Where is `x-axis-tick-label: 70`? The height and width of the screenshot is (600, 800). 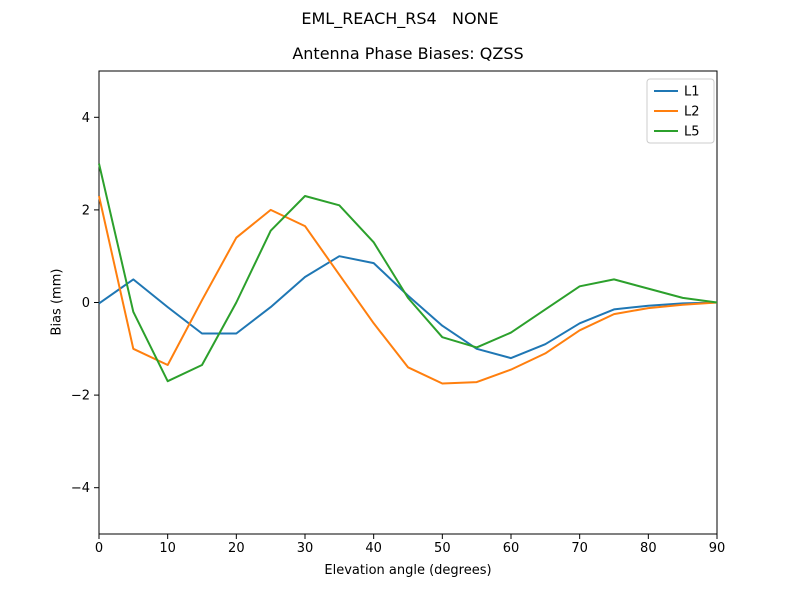
x-axis-tick-label: 70 is located at coordinates (579, 548).